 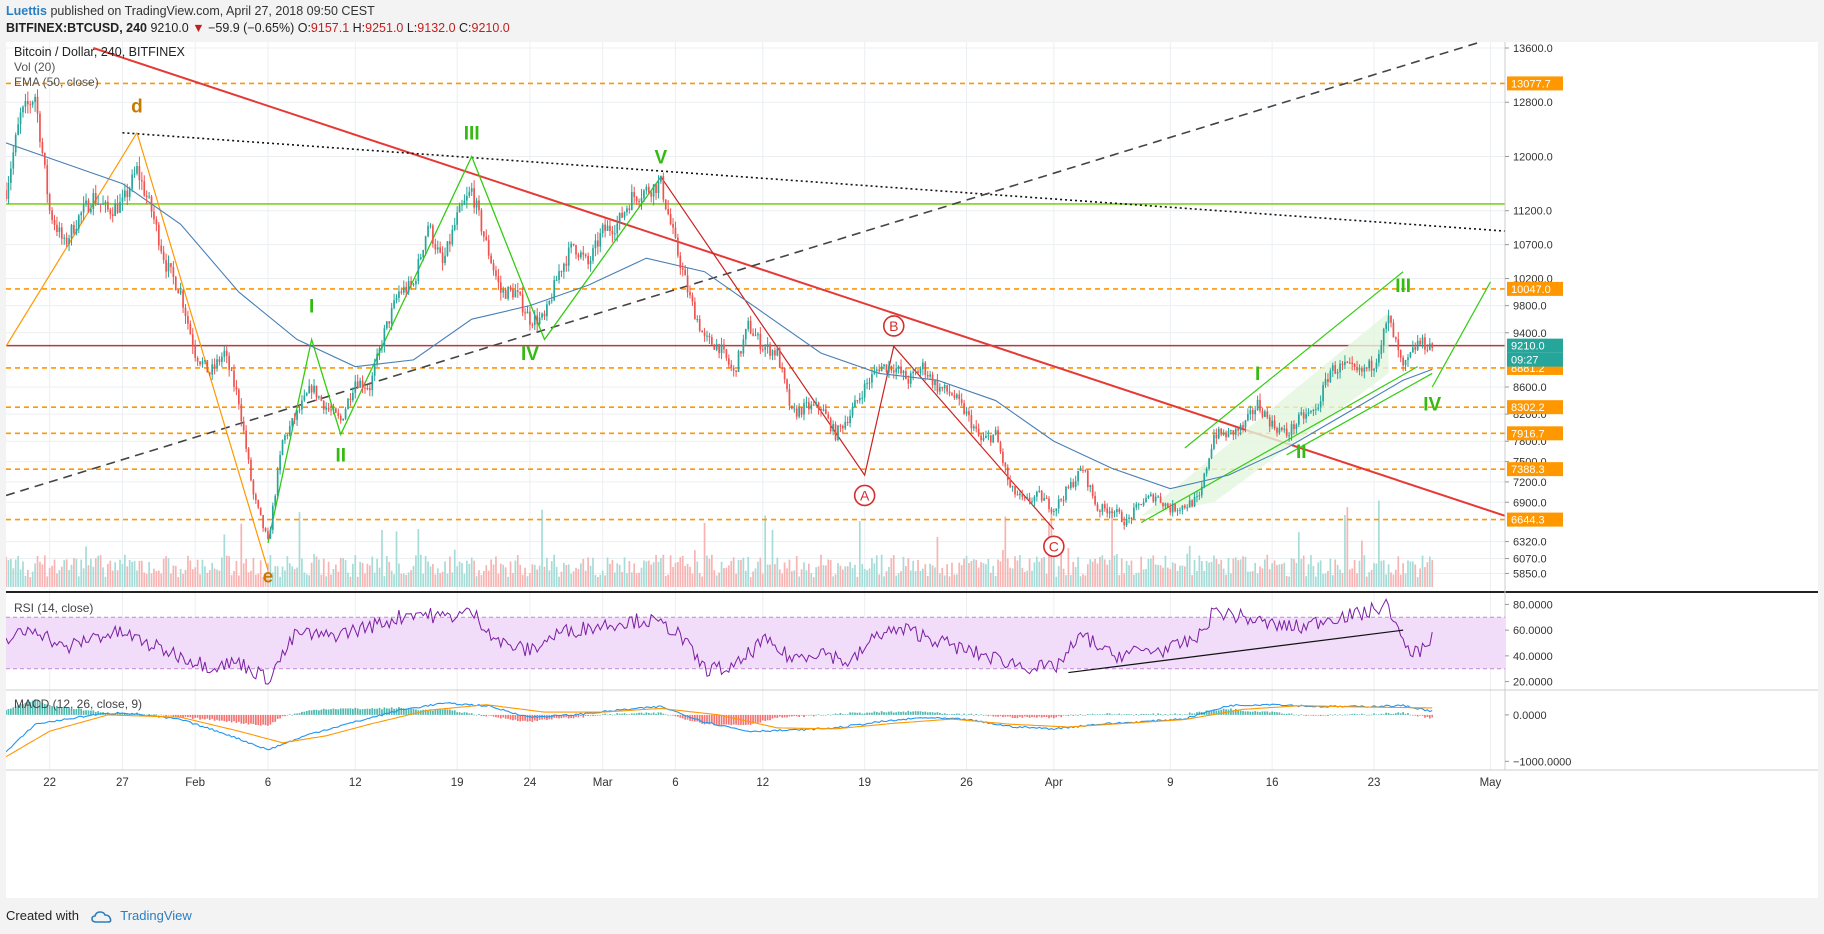 What do you see at coordinates (472, 134) in the screenshot?
I see `wave-label: III` at bounding box center [472, 134].